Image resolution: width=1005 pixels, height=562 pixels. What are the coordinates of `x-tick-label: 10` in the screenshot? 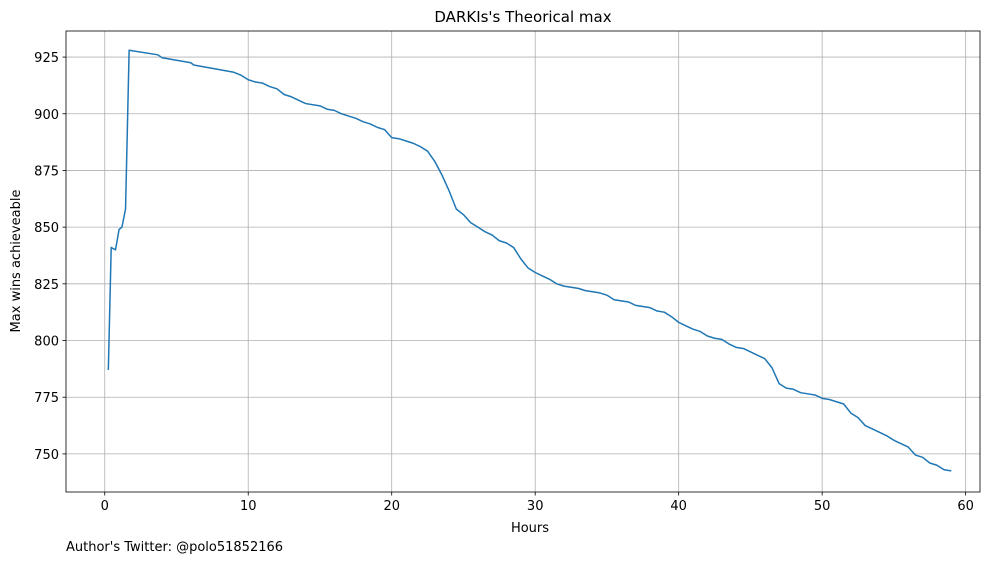 It's located at (248, 506).